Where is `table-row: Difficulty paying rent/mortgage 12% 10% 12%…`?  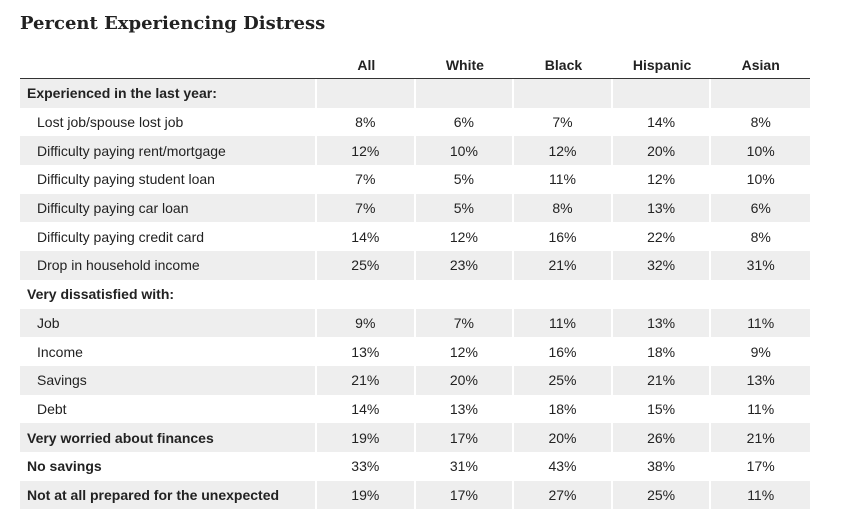
table-row: Difficulty paying rent/mortgage 12% 10% 12%… is located at coordinates (415, 151).